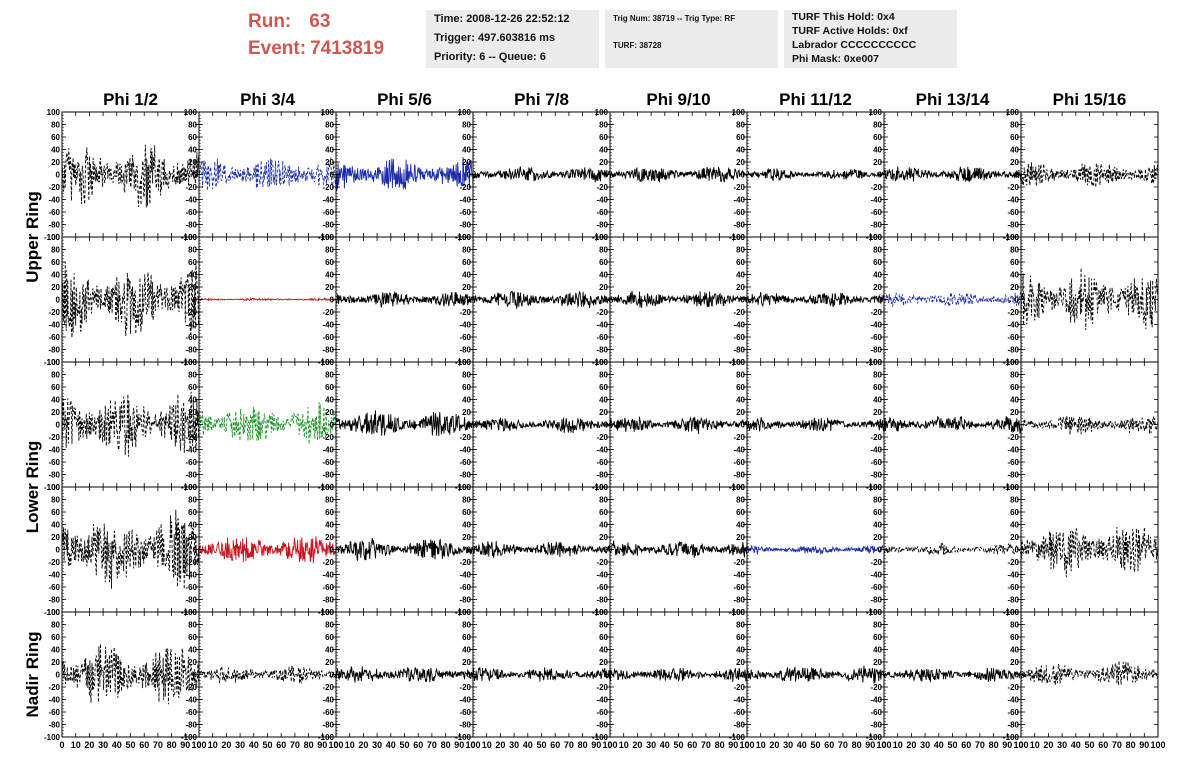 The height and width of the screenshot is (772, 1196). I want to click on x-tick-label: 30, so click(1062, 745).